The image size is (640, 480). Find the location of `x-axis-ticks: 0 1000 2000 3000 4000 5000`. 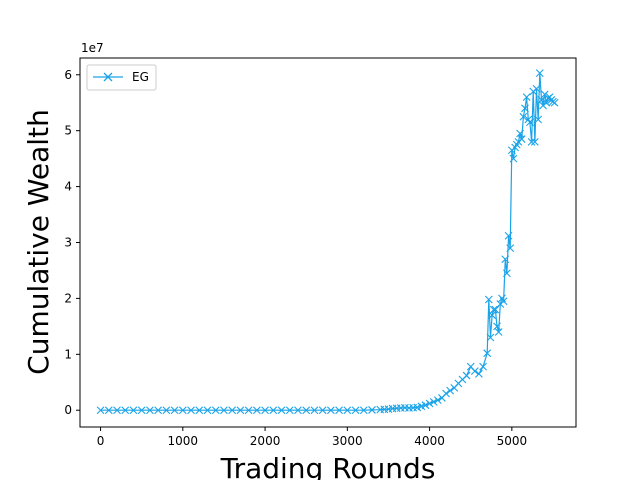

x-axis-ticks: 0 1000 2000 3000 4000 5000 is located at coordinates (312, 437).